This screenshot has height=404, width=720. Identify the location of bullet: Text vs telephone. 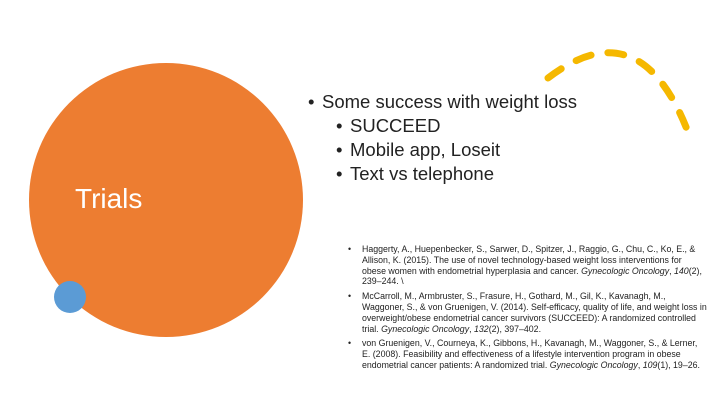
(456, 174).